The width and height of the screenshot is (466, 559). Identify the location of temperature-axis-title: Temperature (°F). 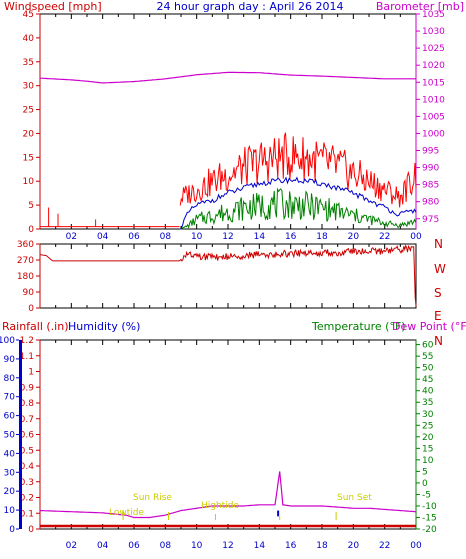
(358, 326).